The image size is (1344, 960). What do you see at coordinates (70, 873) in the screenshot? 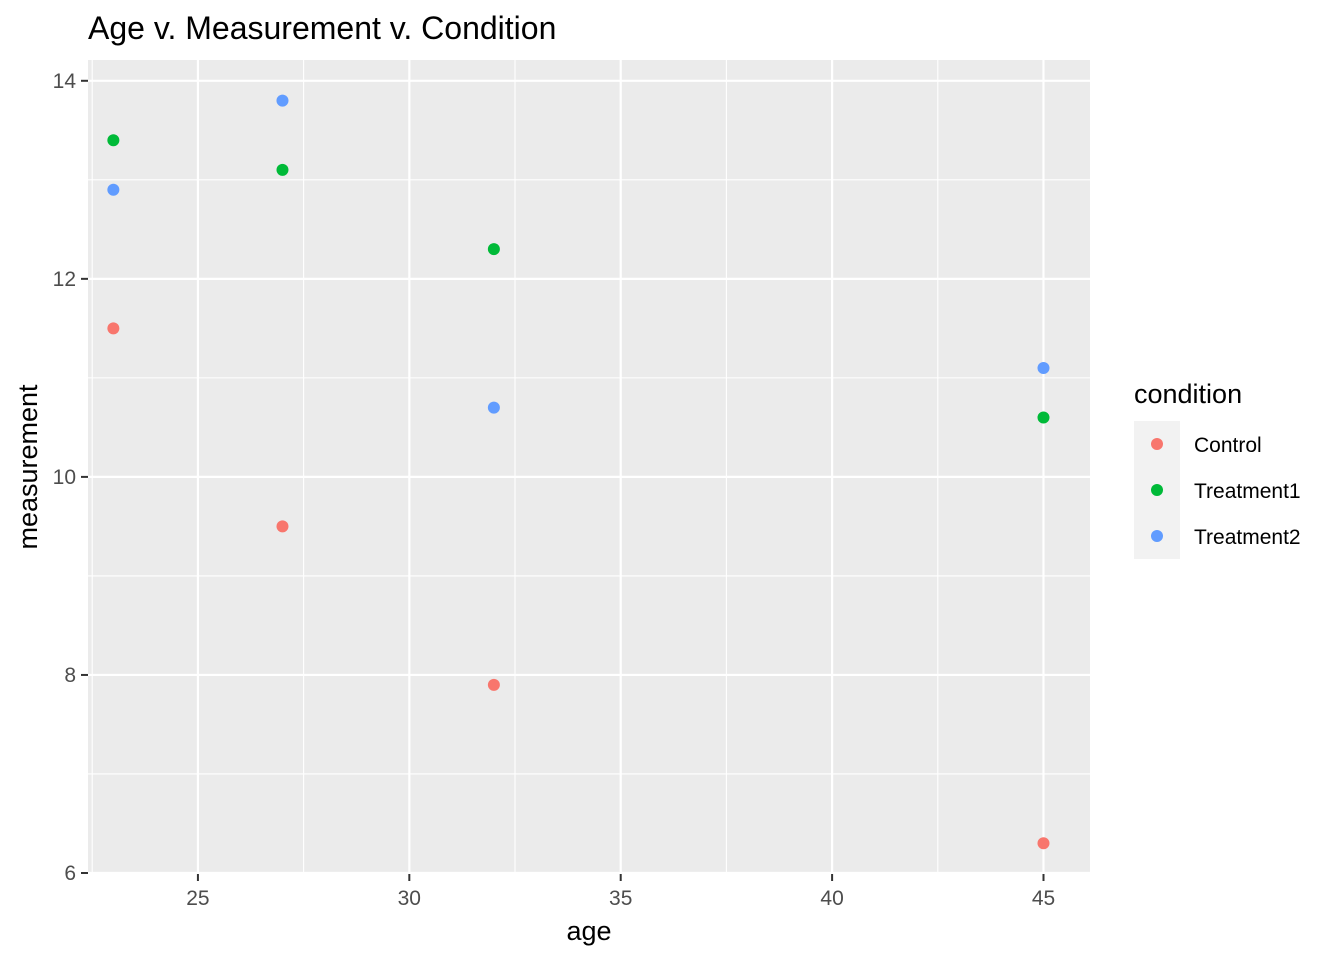
I see `y-tick-label: 6` at bounding box center [70, 873].